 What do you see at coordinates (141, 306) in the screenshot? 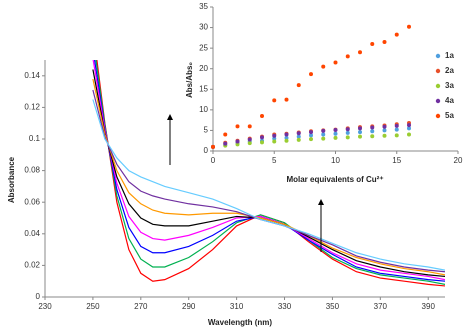
I see `x-tick-label: 270` at bounding box center [141, 306].